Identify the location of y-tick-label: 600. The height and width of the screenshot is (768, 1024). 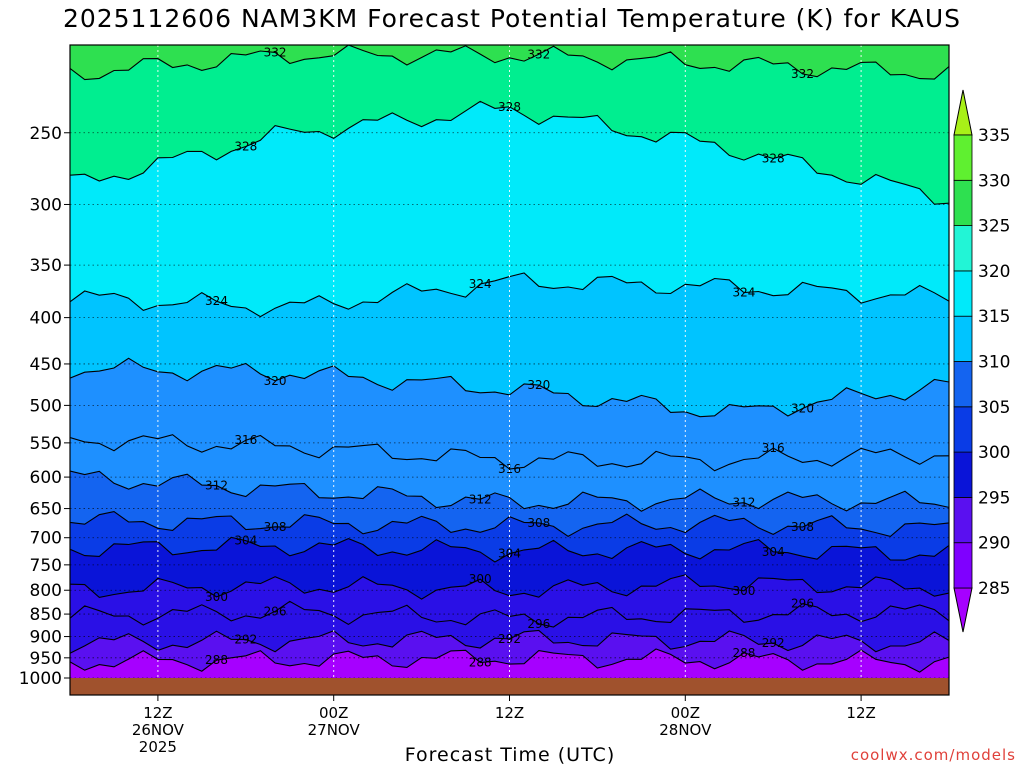
(46, 478).